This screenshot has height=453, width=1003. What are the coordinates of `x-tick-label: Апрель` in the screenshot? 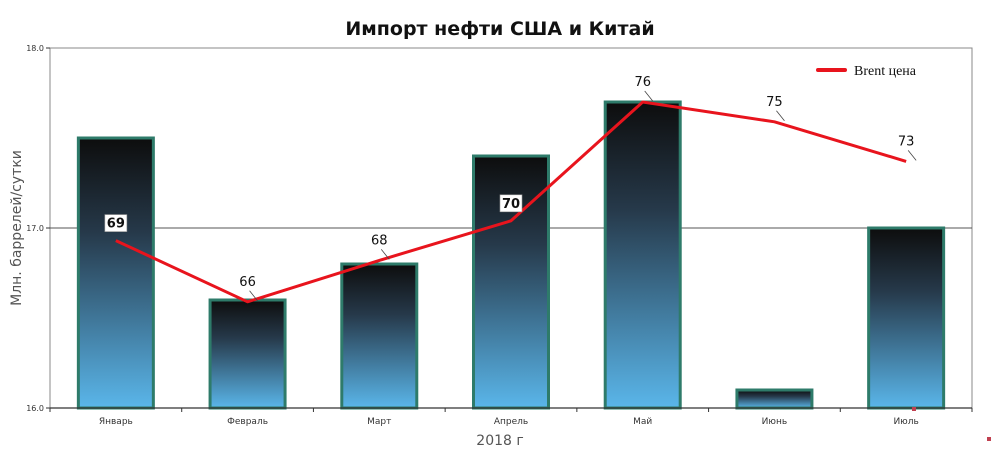 It's located at (511, 422).